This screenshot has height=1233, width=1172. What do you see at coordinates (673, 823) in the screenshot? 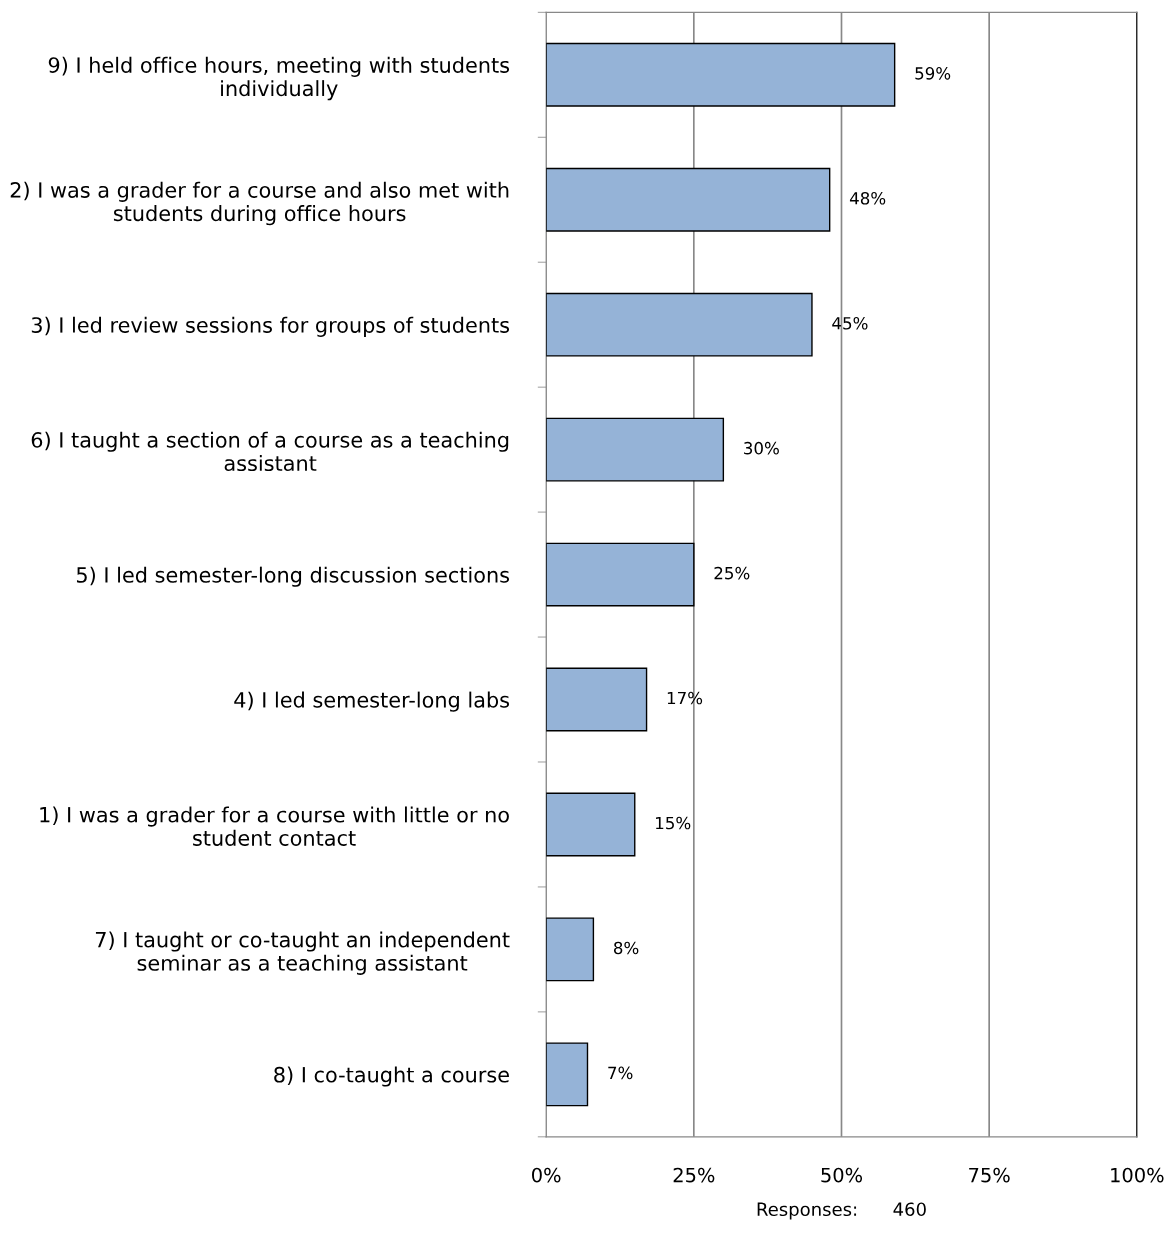
I see `data-label: 15%` at bounding box center [673, 823].